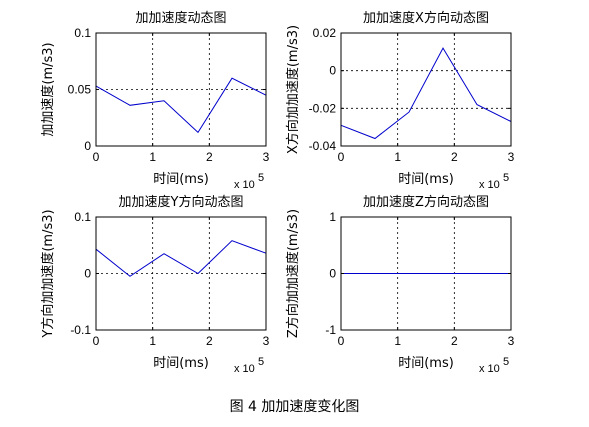 This screenshot has height=427, width=589. What do you see at coordinates (87, 274) in the screenshot?
I see `jerk-y-ytick-label-1: 0` at bounding box center [87, 274].